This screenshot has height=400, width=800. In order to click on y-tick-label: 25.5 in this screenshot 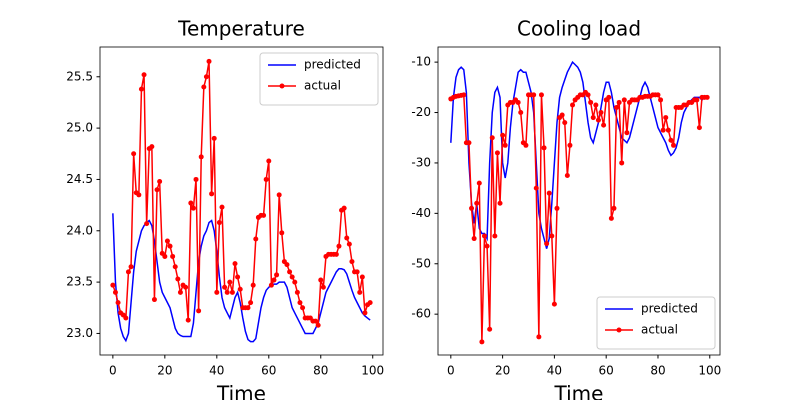, I will do `click(79, 76)`.